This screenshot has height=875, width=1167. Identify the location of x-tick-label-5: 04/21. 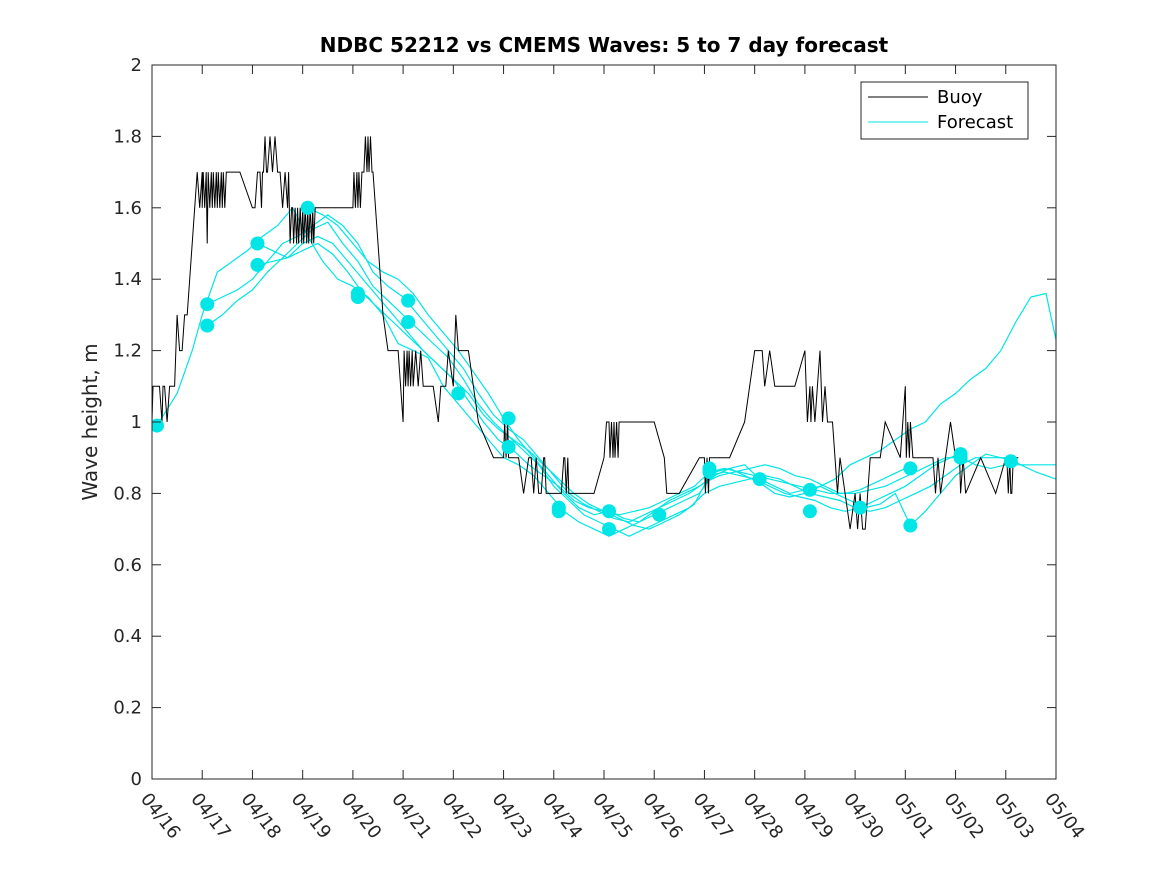
(411, 816).